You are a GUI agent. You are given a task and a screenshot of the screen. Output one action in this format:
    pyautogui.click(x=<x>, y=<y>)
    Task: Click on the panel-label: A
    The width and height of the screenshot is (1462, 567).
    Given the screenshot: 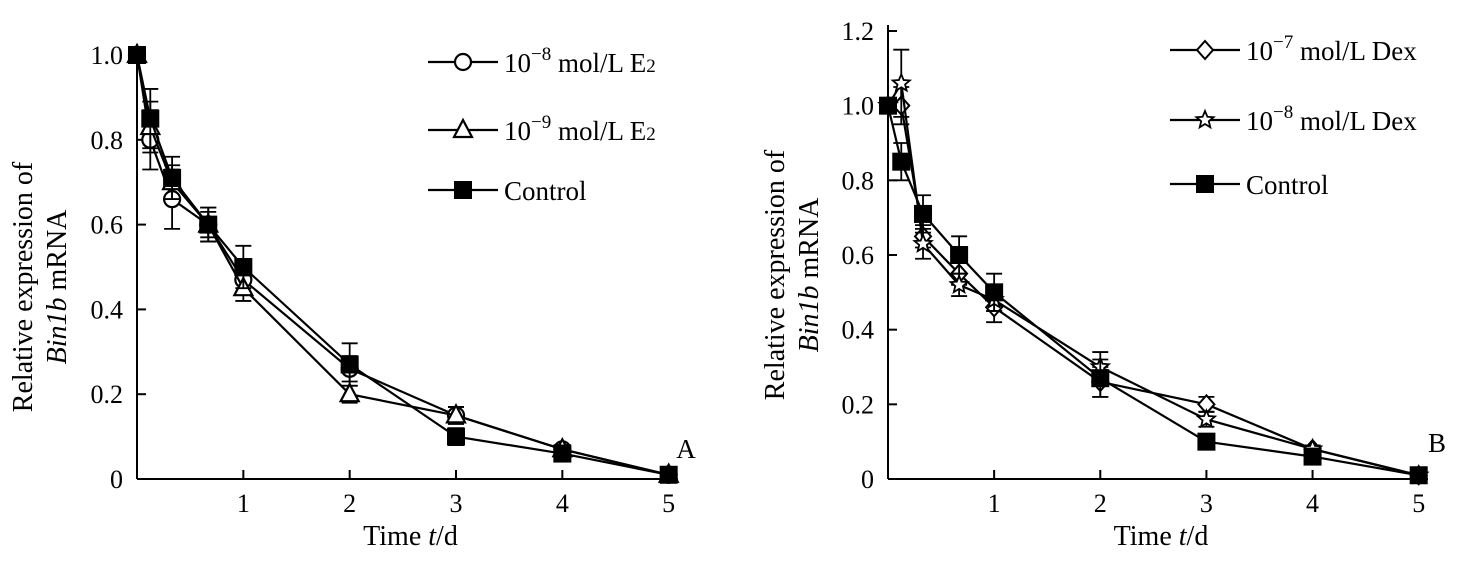 What is the action you would take?
    pyautogui.click(x=686, y=449)
    